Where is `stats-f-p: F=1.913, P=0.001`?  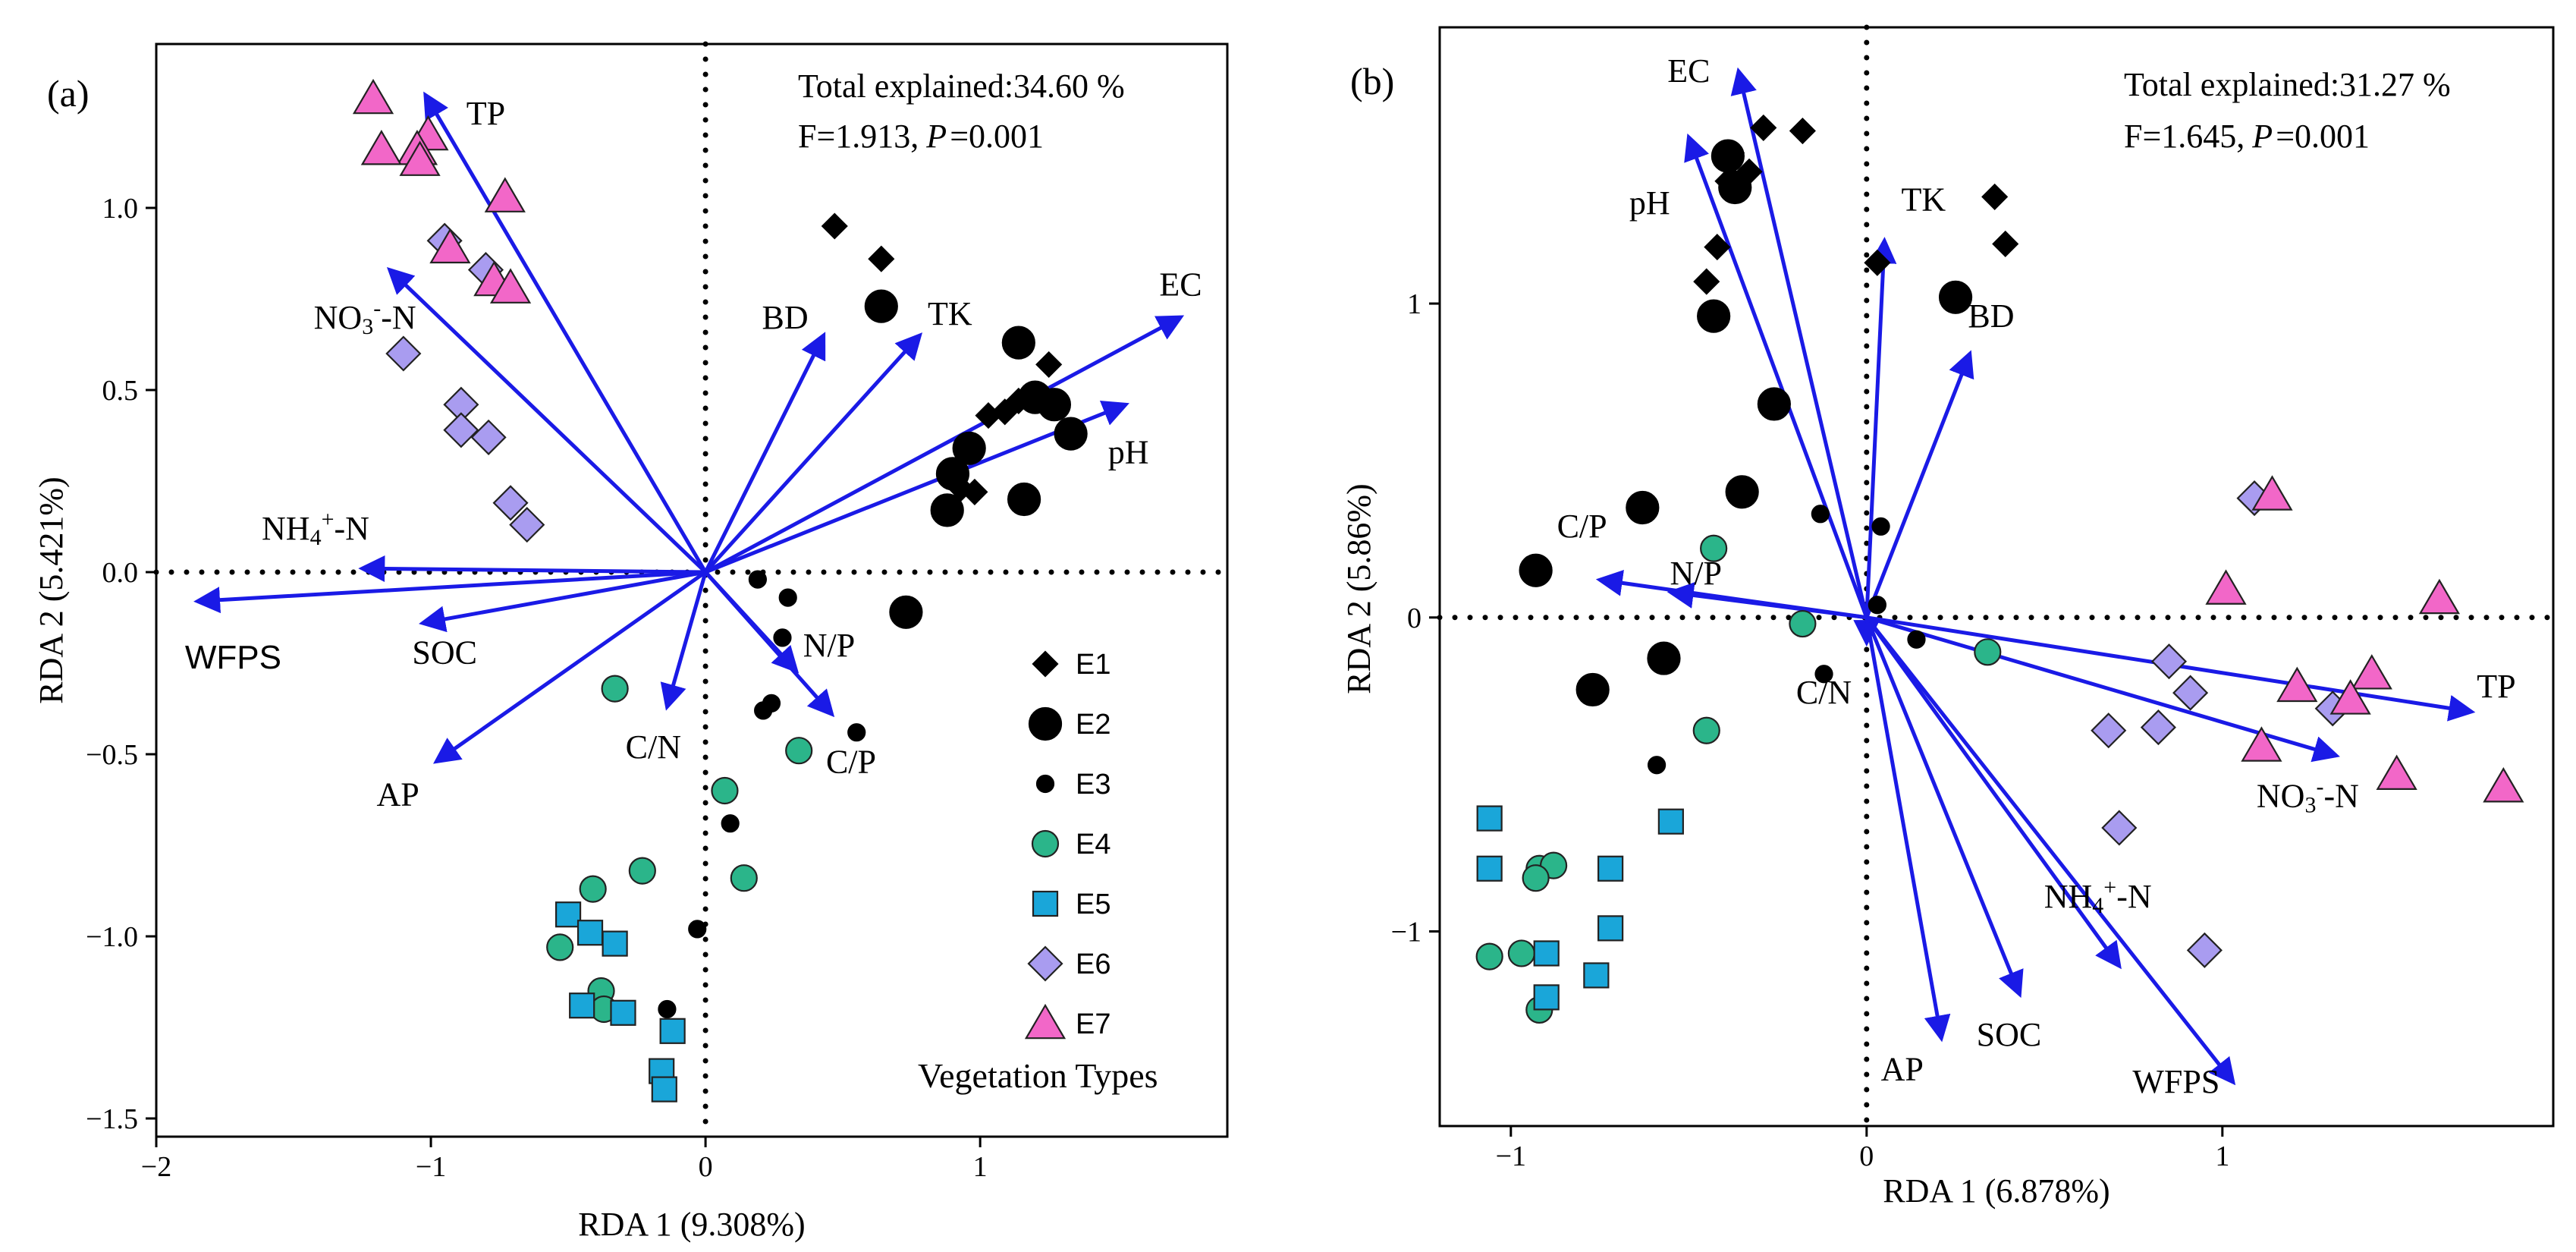
stats-f-p: F=1.913, P=0.001 is located at coordinates (921, 136).